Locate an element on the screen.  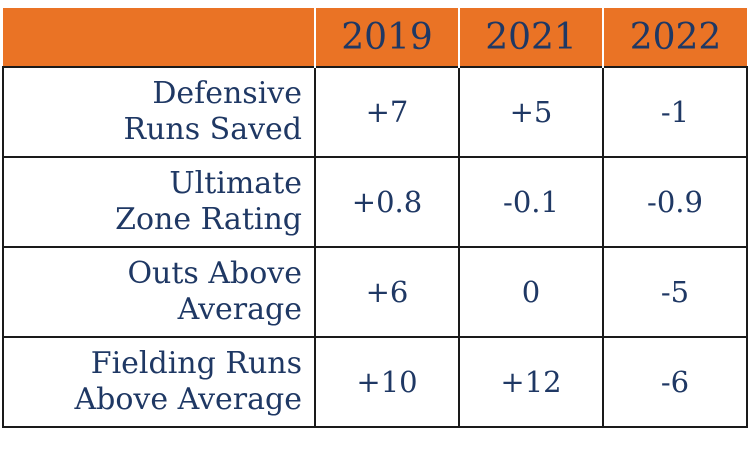
row-label-line: Zone Rating is located at coordinates (208, 219).